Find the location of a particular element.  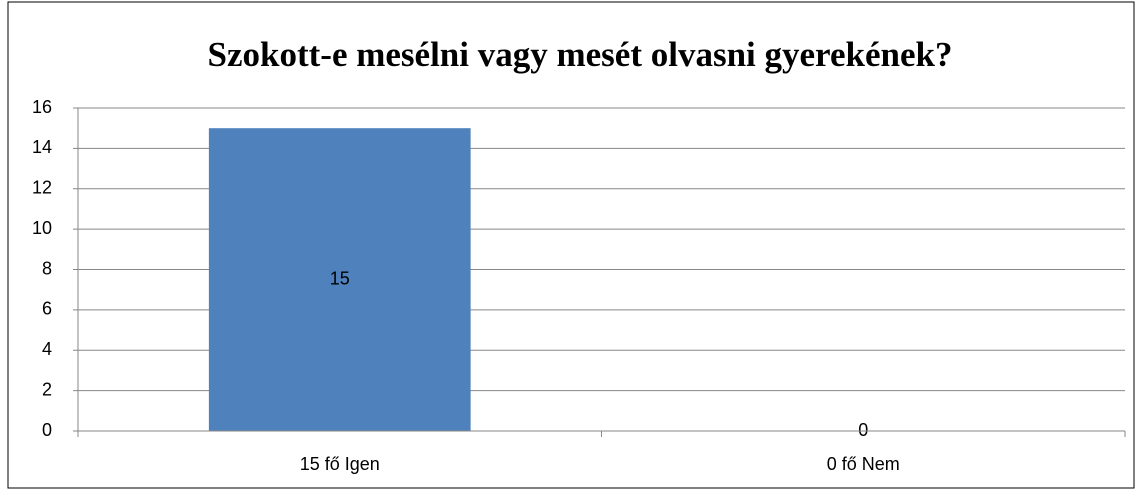

data-label: 15 is located at coordinates (340, 278).